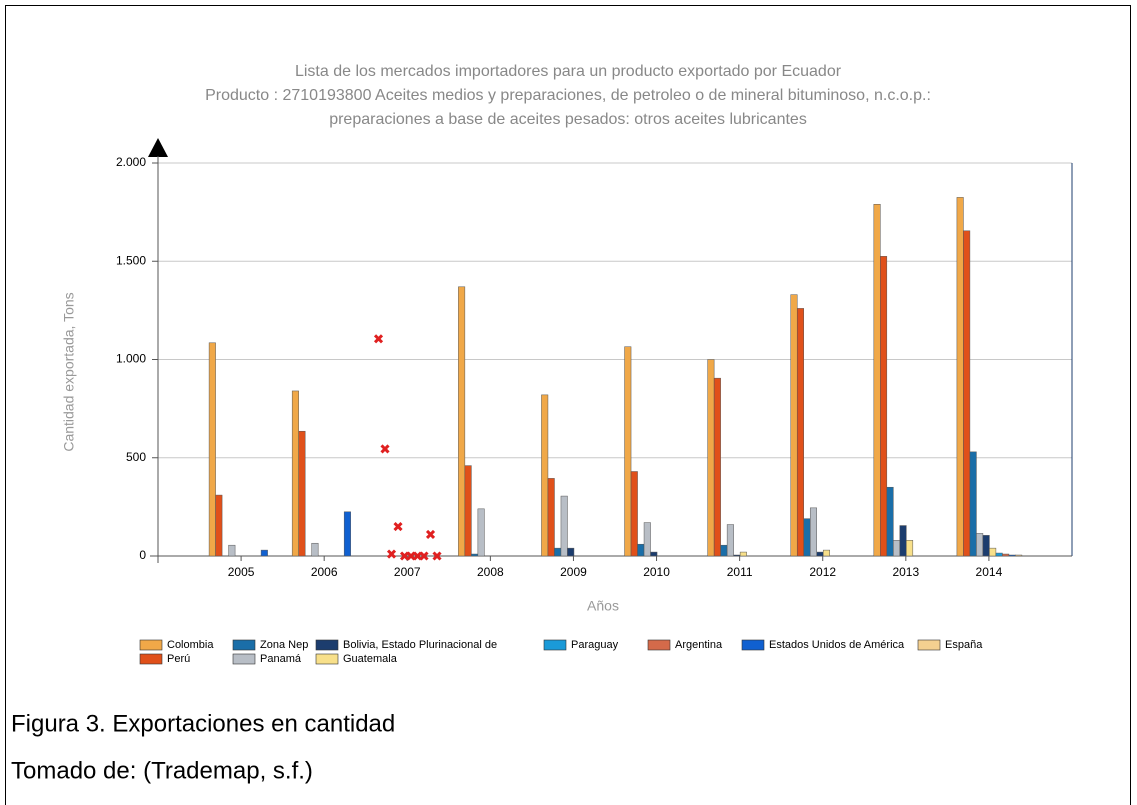  I want to click on legend-label: Zona Nep, so click(284, 645).